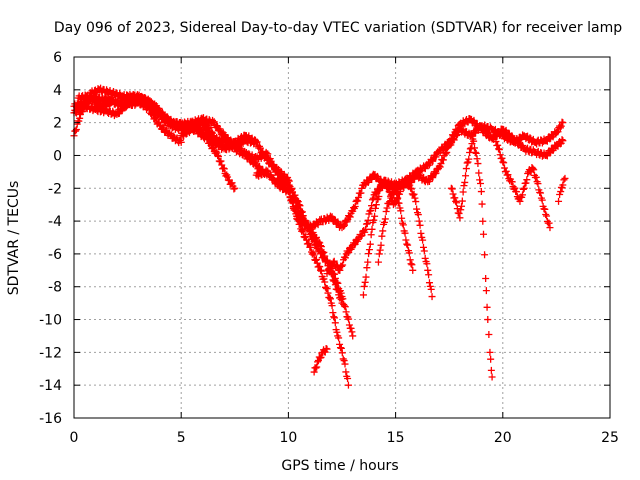 This screenshot has width=640, height=480. I want to click on y-tick-label: -16, so click(50, 419).